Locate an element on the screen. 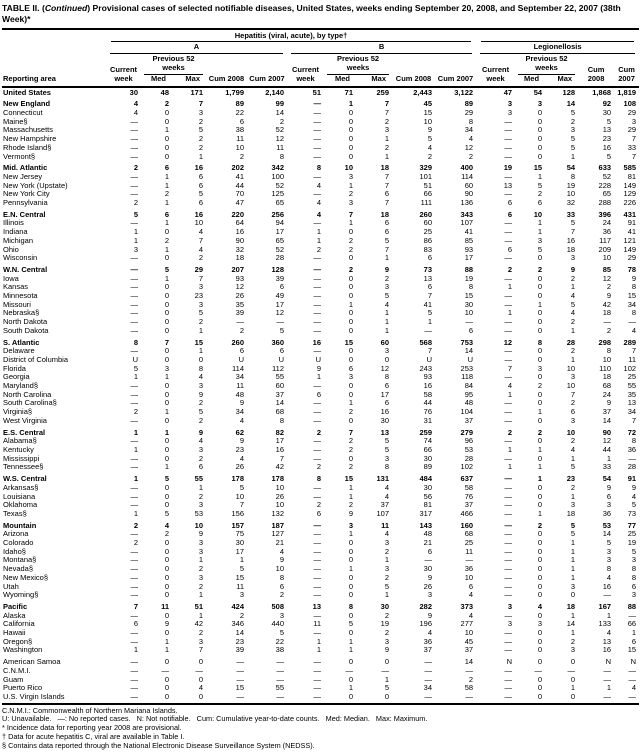  hepatitis-a-header: A is located at coordinates (196, 48).